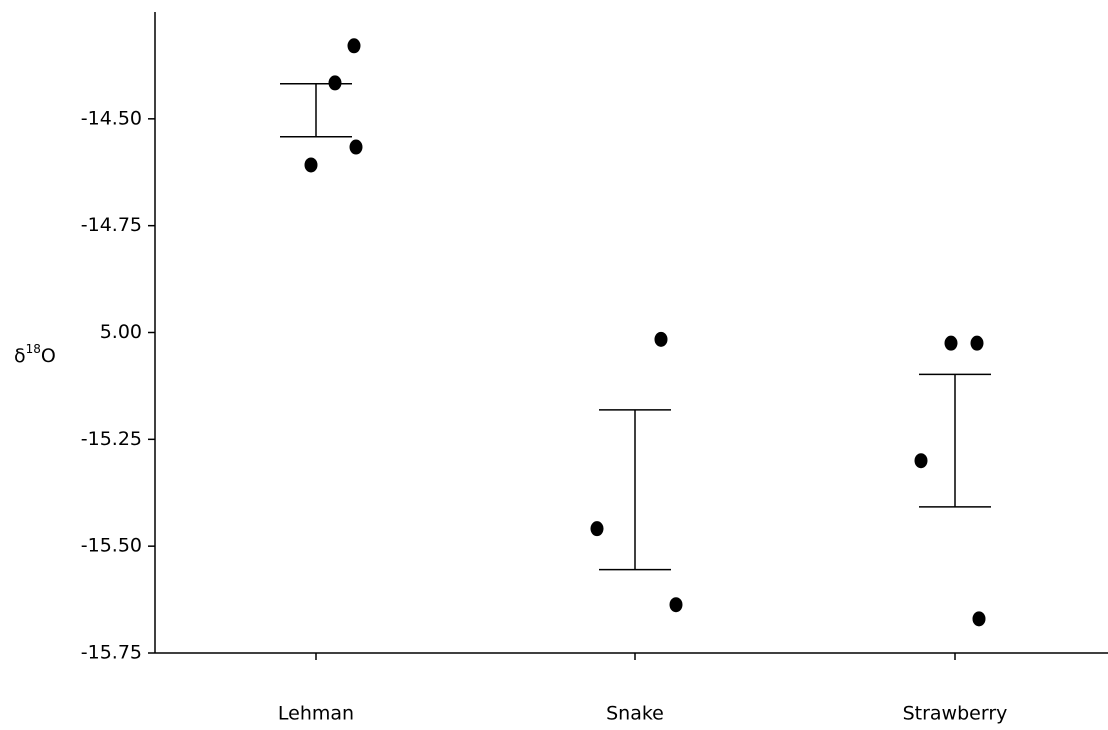 This screenshot has width=1108, height=730. Describe the element at coordinates (316, 714) in the screenshot. I see `x-tick-label: Lehman` at that location.